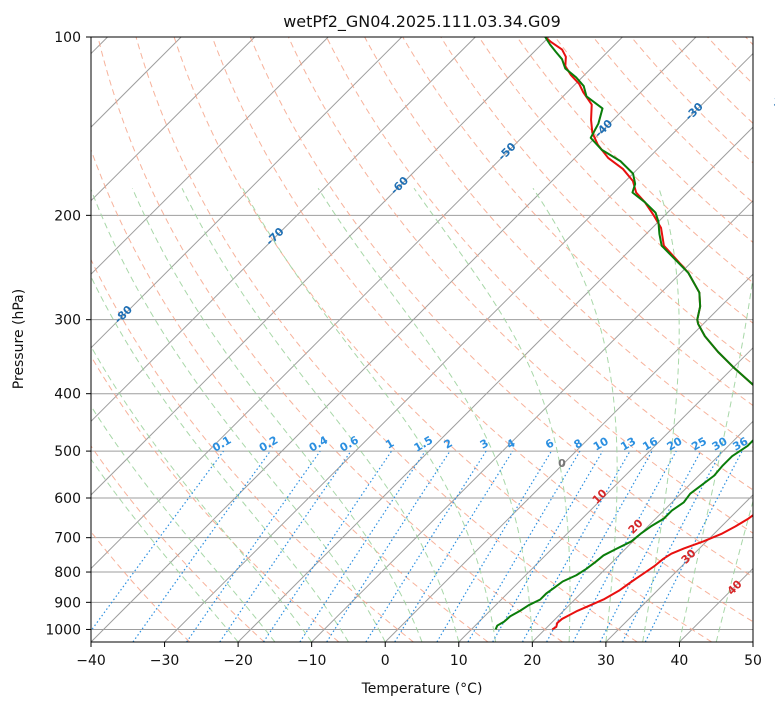 The image size is (775, 708). What do you see at coordinates (67, 499) in the screenshot?
I see `y-tick-label: 600` at bounding box center [67, 499].